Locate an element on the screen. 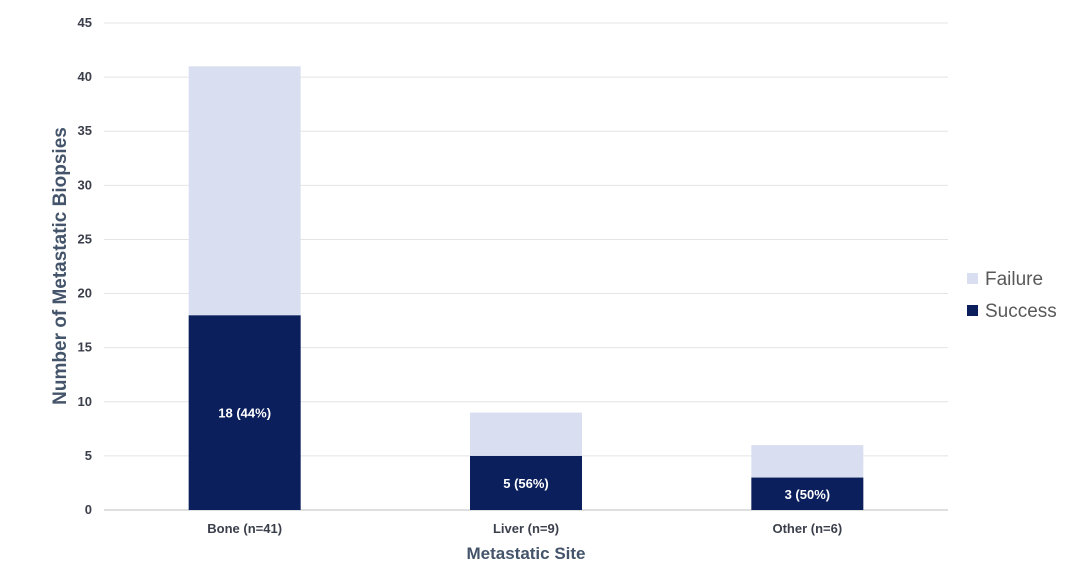  data-label: 3 (50%) is located at coordinates (808, 494).